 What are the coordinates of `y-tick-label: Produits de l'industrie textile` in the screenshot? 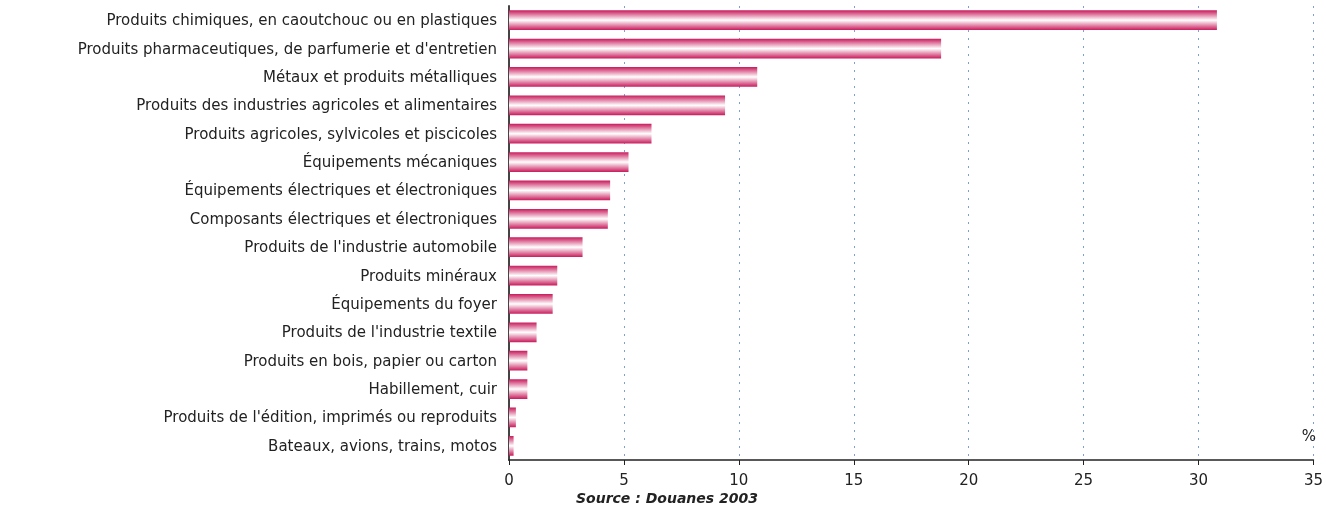 It's located at (389, 332).